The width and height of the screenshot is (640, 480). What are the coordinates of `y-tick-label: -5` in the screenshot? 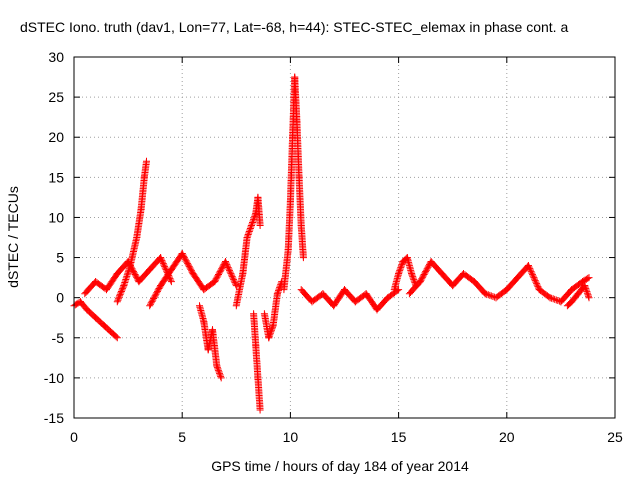 It's located at (58, 338).